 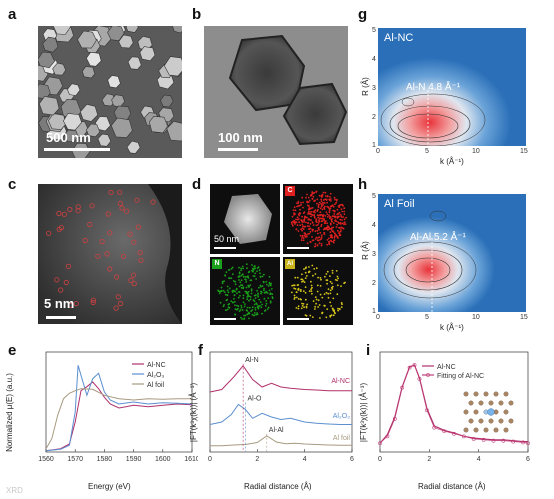 What do you see at coordinates (61, 317) in the screenshot?
I see `scale-bar-c` at bounding box center [61, 317].